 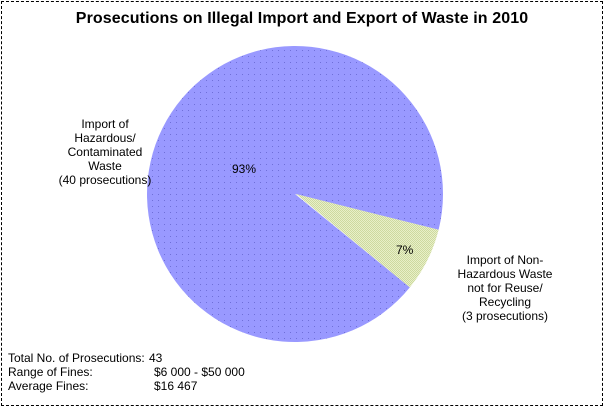 What do you see at coordinates (405, 250) in the screenshot?
I see `percent-label-non-hazardous: 7%` at bounding box center [405, 250].